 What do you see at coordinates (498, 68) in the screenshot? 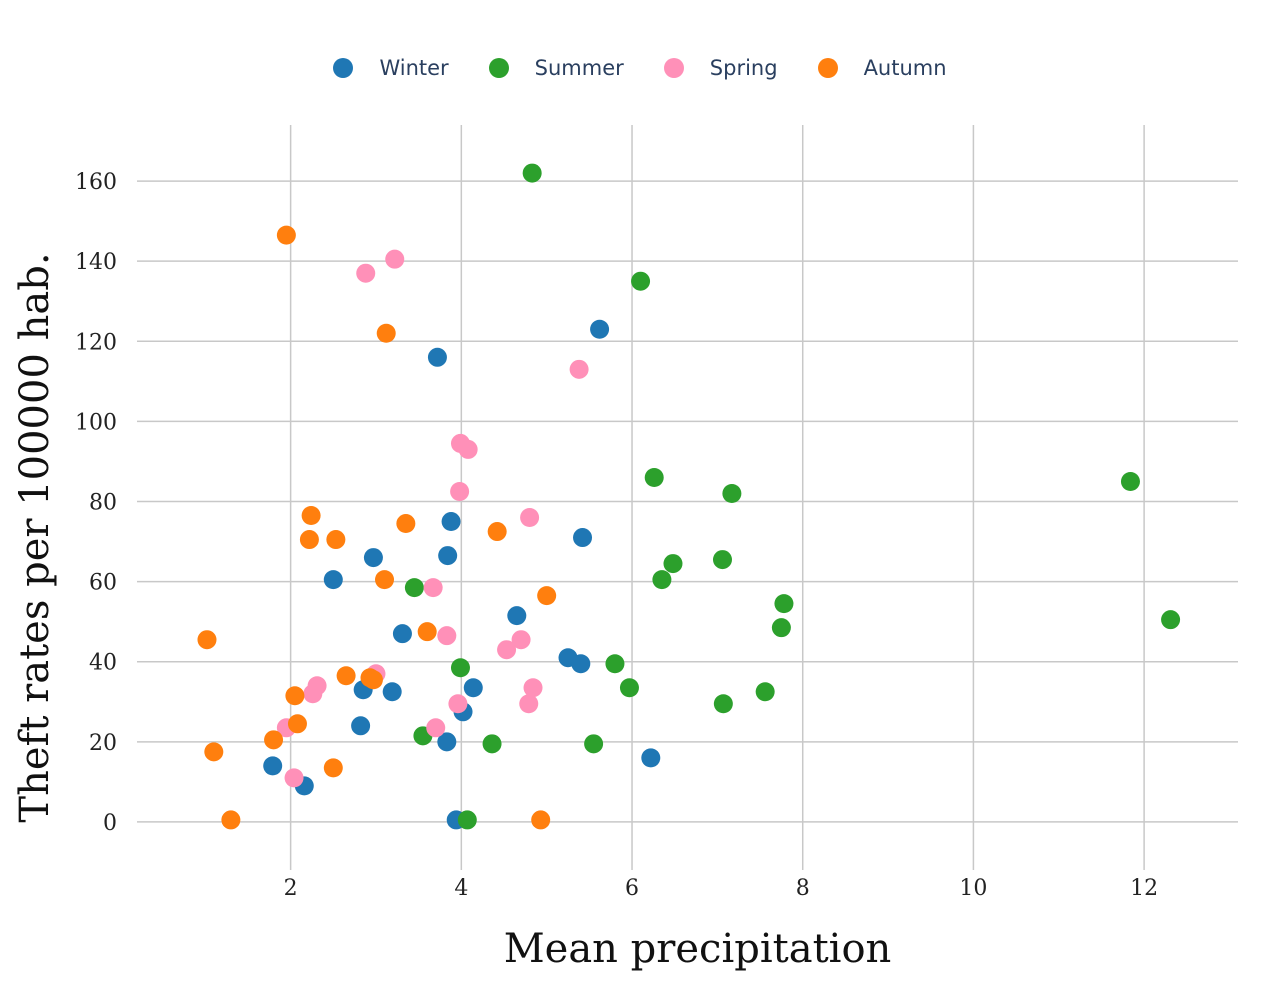
I see `legend-swatch-summer` at bounding box center [498, 68].